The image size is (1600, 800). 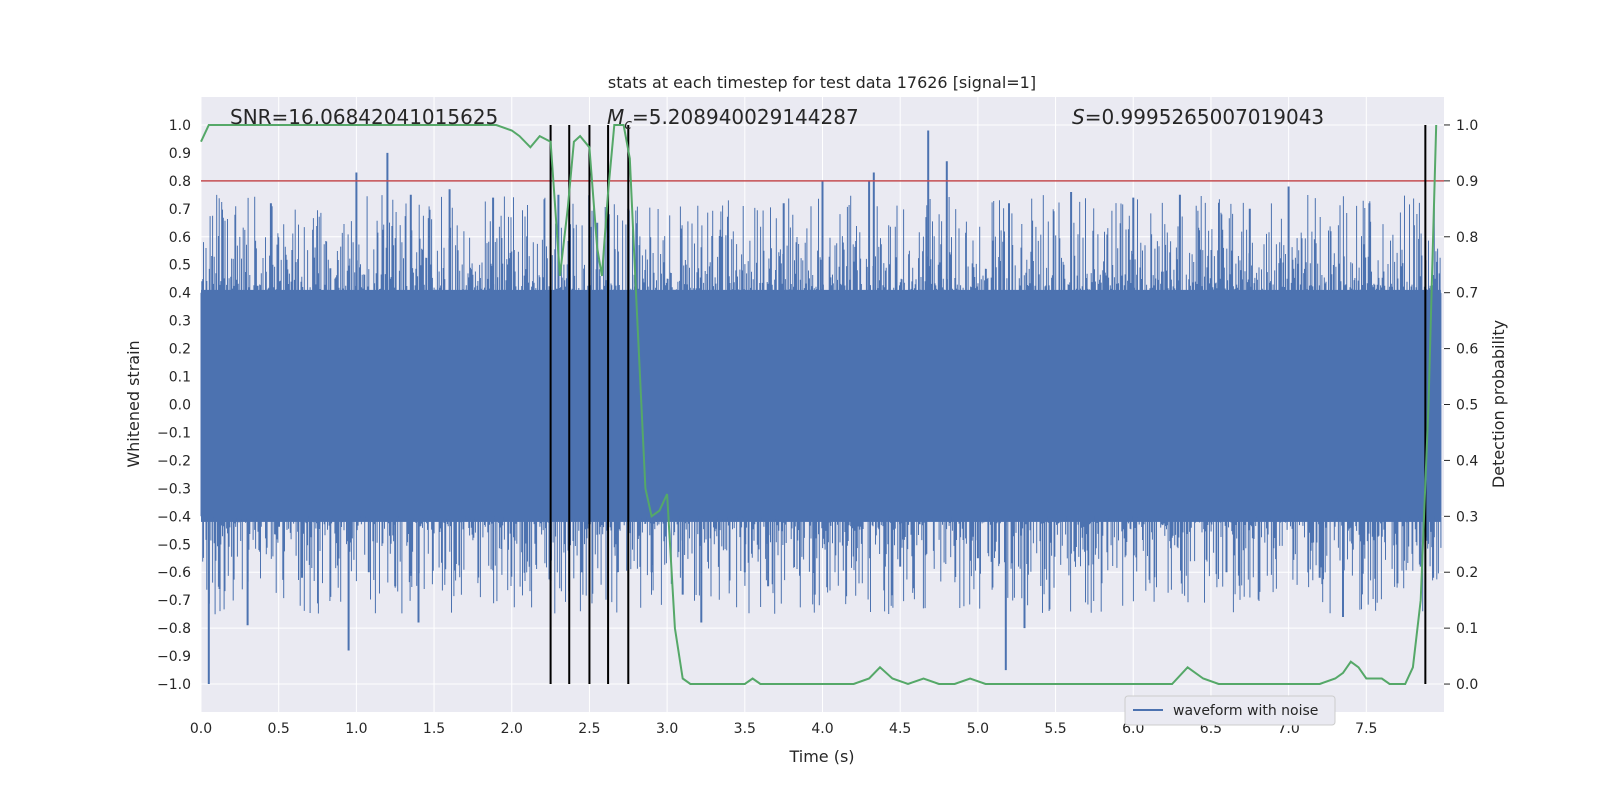 I want to click on s-value: =0.9995265007019043, so click(x=1204, y=117).